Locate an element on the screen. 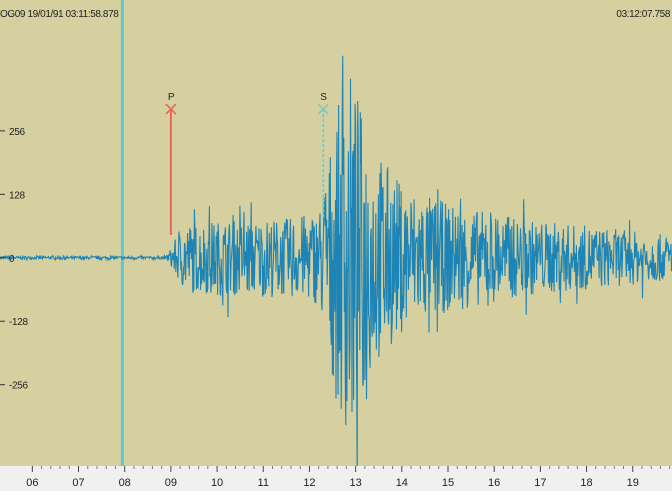 The height and width of the screenshot is (491, 672). x-tick-label: 07 is located at coordinates (78, 483).